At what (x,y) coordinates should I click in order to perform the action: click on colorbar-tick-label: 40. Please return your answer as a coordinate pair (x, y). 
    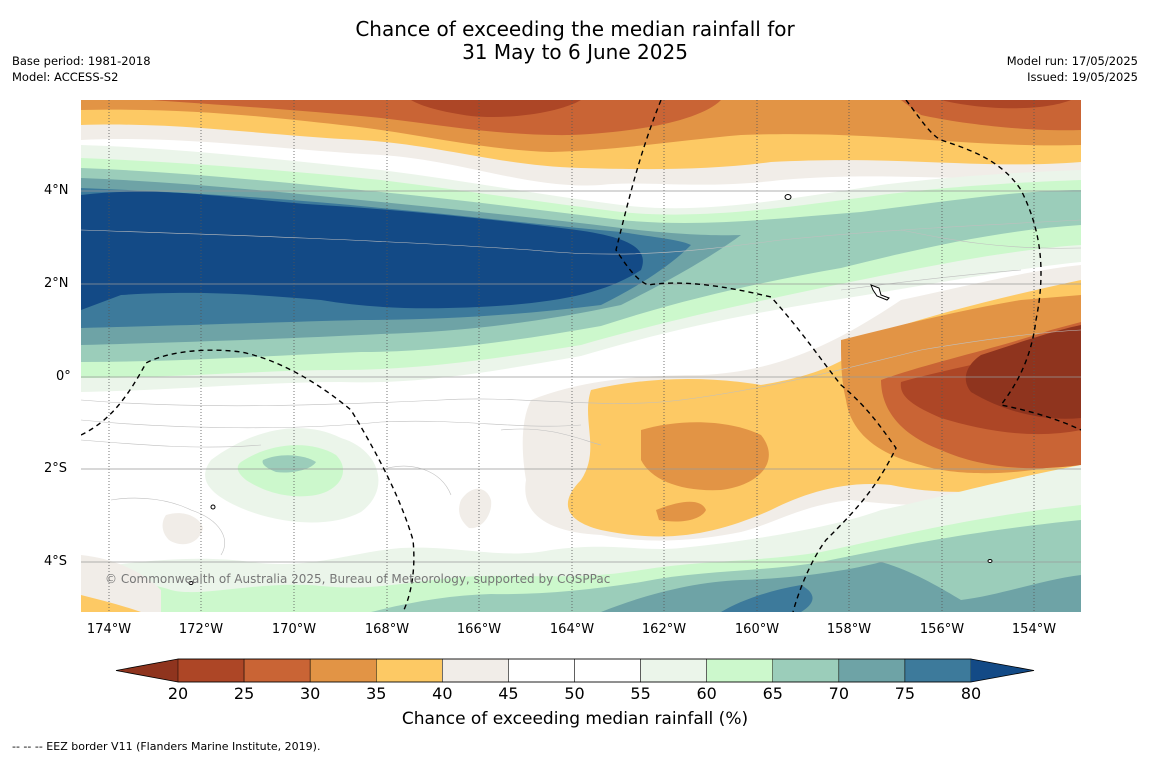
    Looking at the image, I should click on (442, 693).